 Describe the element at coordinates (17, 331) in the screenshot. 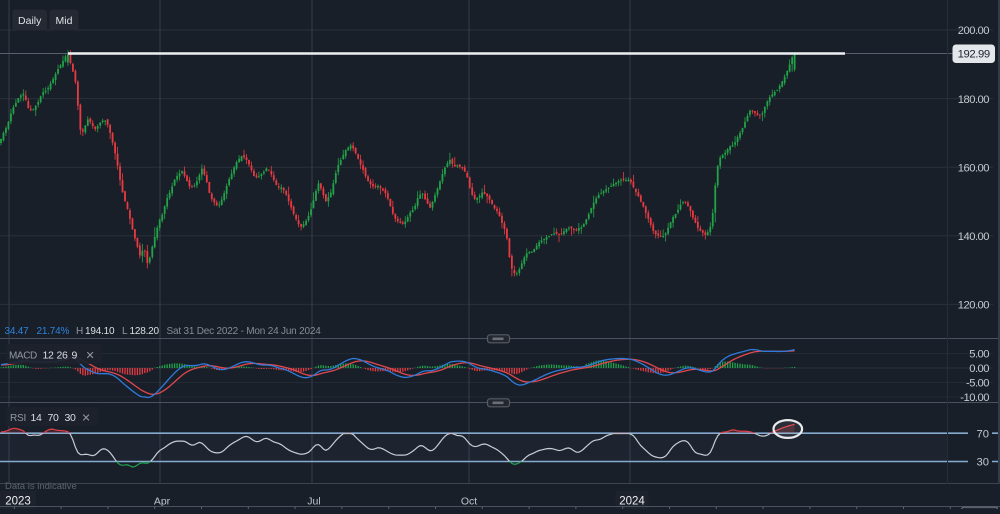

I see `svg-text: 34.47` at that location.